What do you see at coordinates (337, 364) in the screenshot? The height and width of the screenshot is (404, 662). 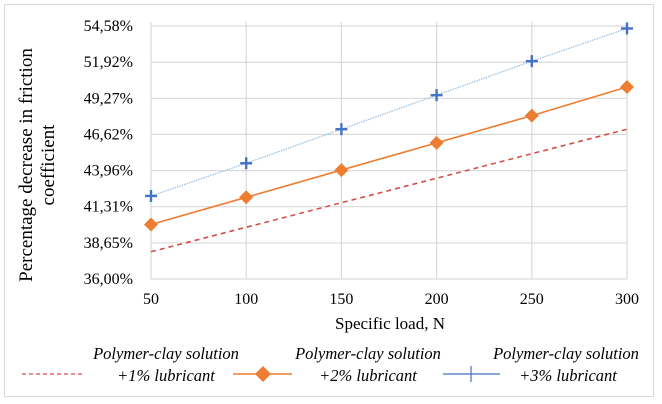 I see `legend-item-2pct: Polymer-clay solution +2% lubricant` at bounding box center [337, 364].